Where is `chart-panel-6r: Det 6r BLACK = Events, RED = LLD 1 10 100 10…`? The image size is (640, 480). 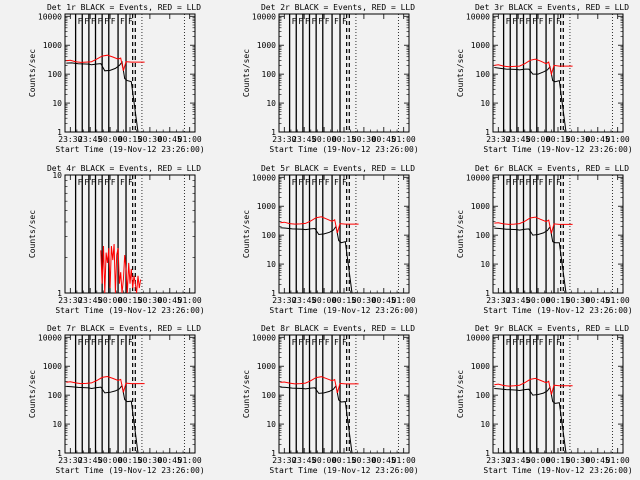
chart-panel-6r: Det 6r BLACK = Events, RED = LLD 1 10 100 10… is located at coordinates (544, 239).